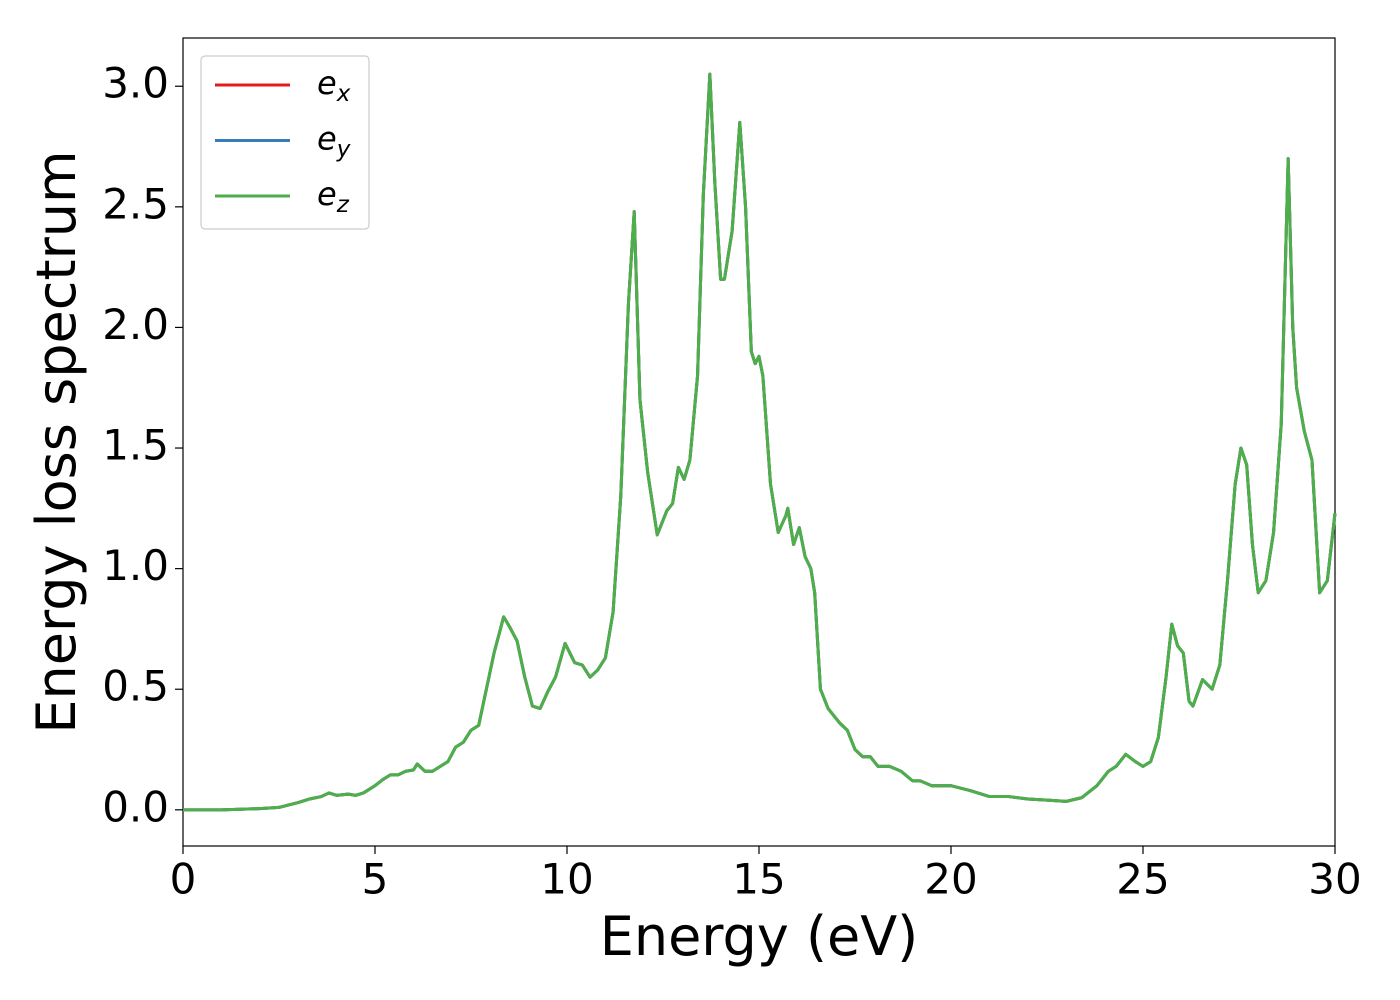  What do you see at coordinates (135, 203) in the screenshot?
I see `y-tick-label: 2.5` at bounding box center [135, 203].